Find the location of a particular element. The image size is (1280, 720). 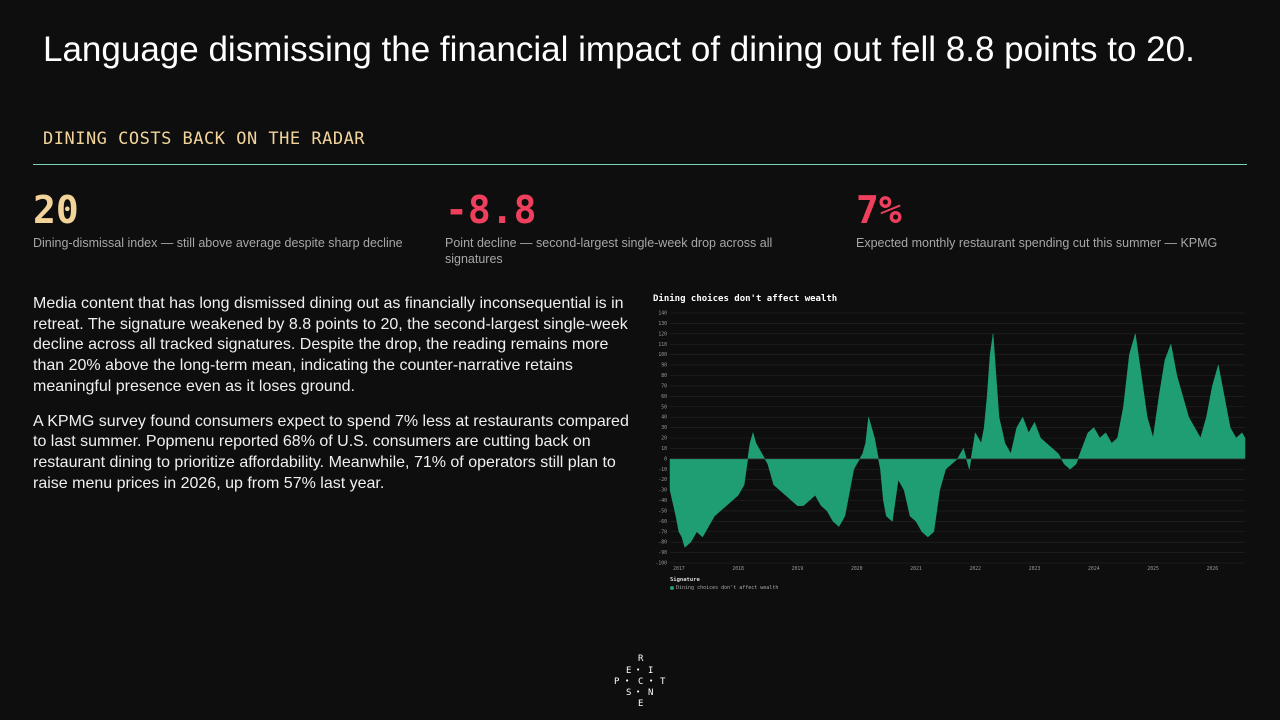

y-tick-label: 120 is located at coordinates (662, 334).